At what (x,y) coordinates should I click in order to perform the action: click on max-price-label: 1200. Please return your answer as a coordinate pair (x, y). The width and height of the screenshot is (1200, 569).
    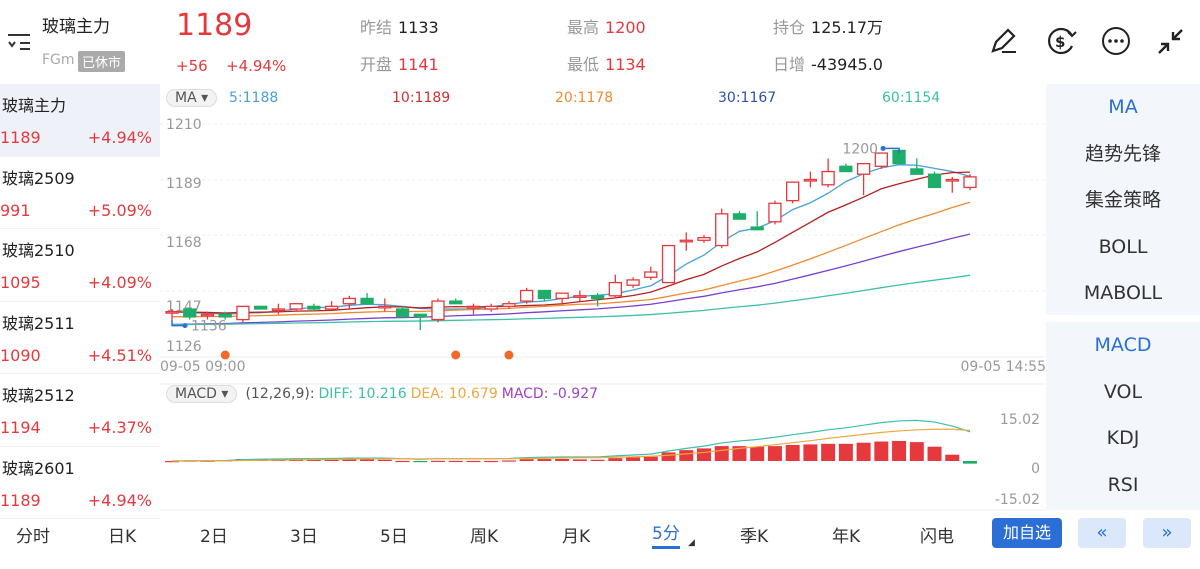
    Looking at the image, I should click on (860, 149).